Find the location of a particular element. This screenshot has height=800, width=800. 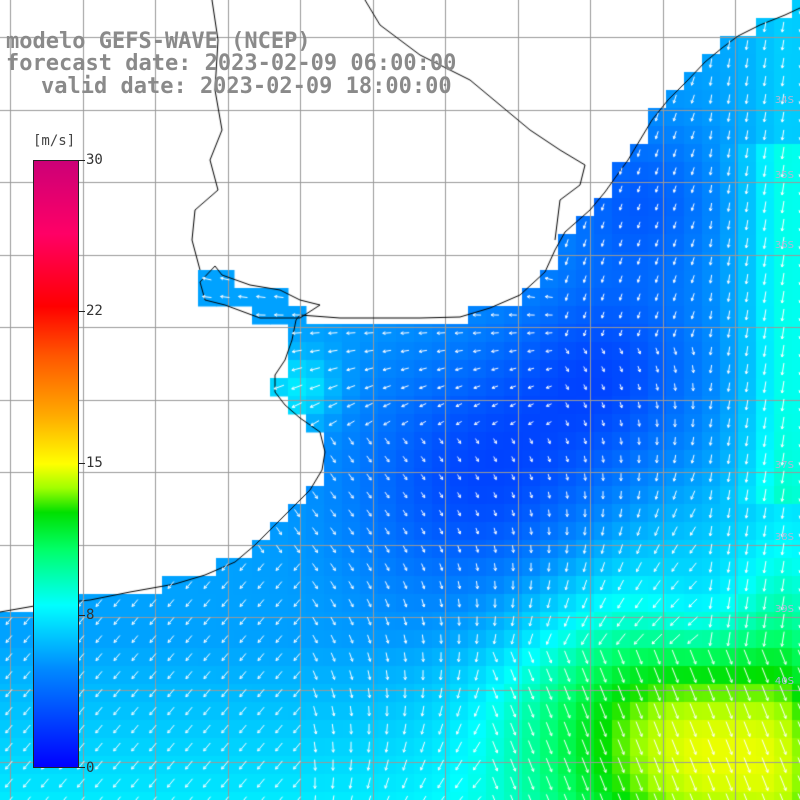

colorbar is located at coordinates (56, 464).